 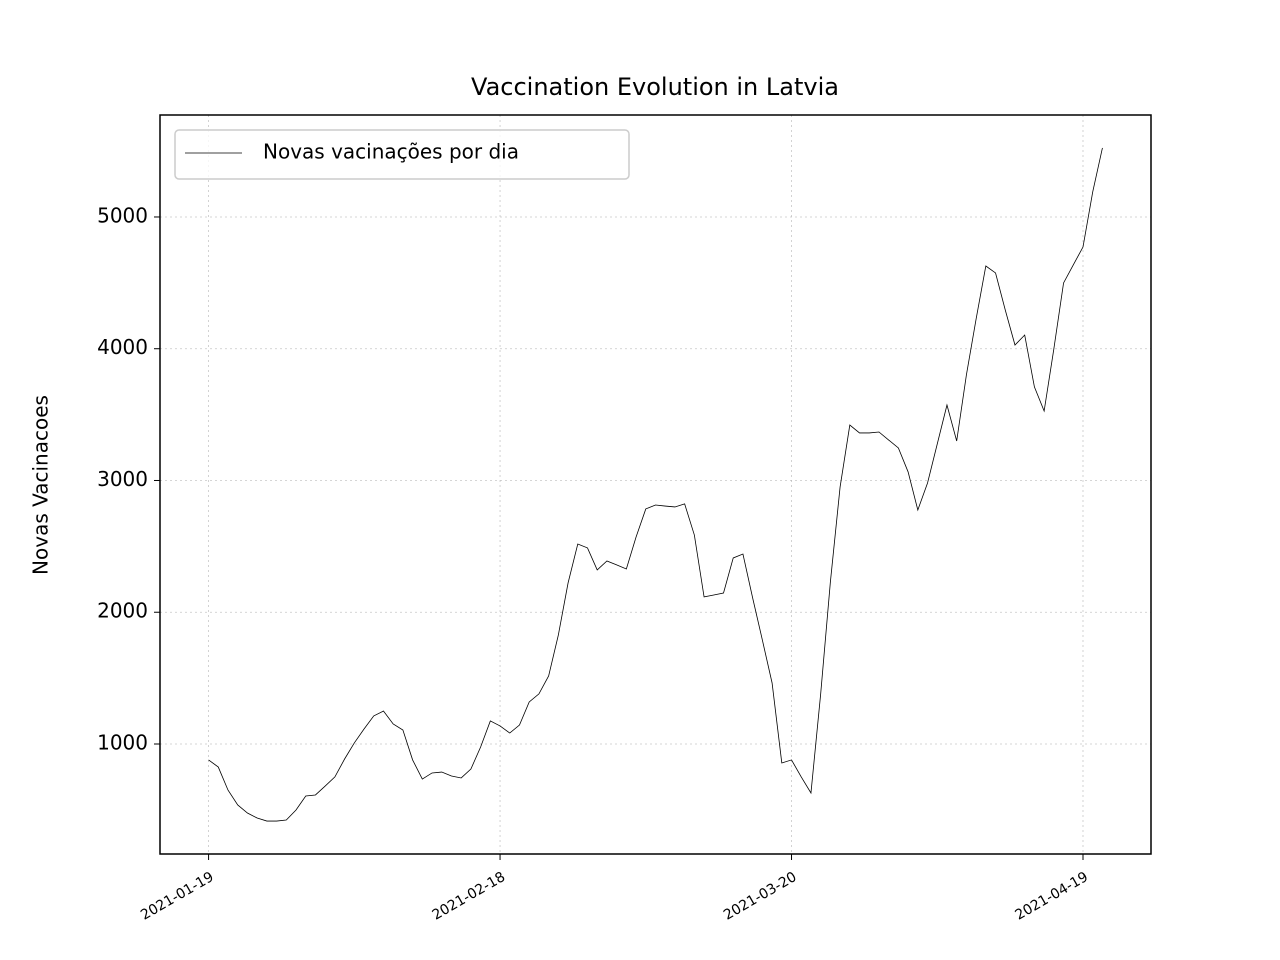 What do you see at coordinates (41, 485) in the screenshot?
I see `y-axis-label: Novas Vacinacoes` at bounding box center [41, 485].